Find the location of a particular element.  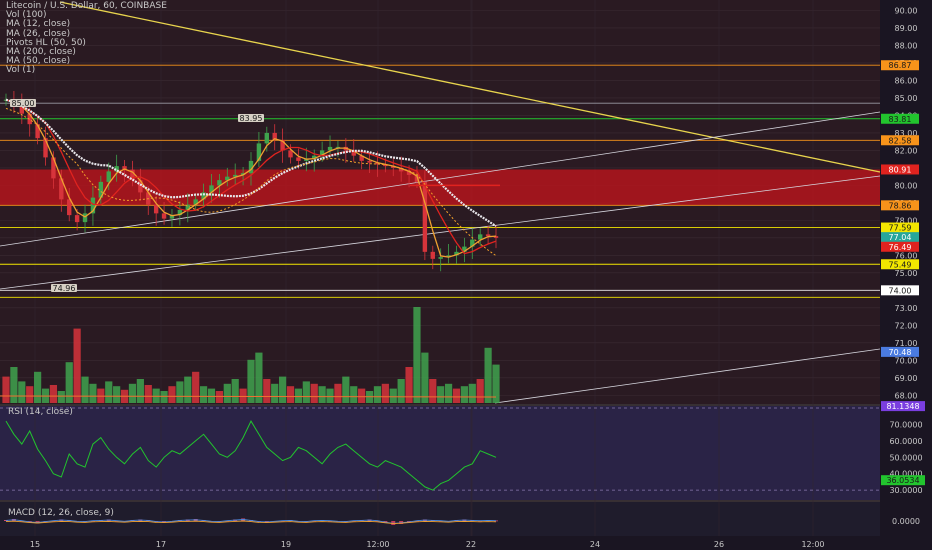

price-badge-text: 70.48 is located at coordinates (900, 352).